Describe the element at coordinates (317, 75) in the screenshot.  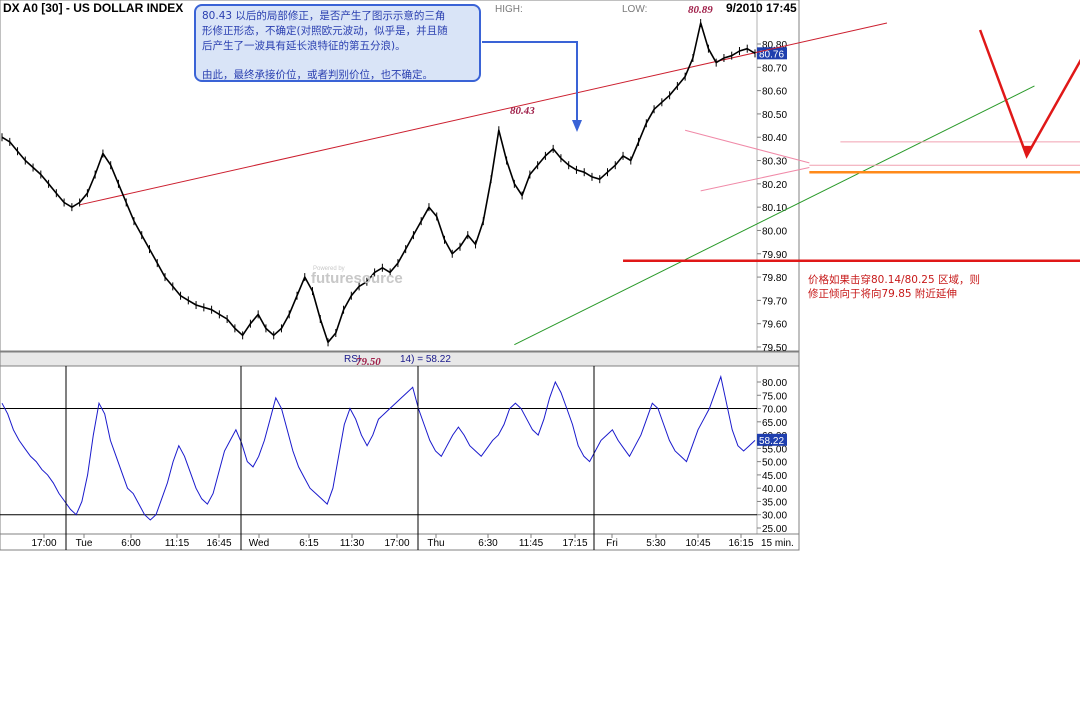
I see `annotation-line-4: 由此，最终承接价位，或者判别价位，也不确定。` at that location.